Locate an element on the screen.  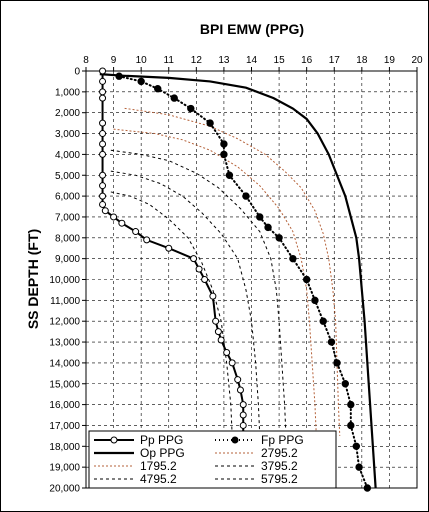
legend-item: 2795.2 is located at coordinates (256, 453).